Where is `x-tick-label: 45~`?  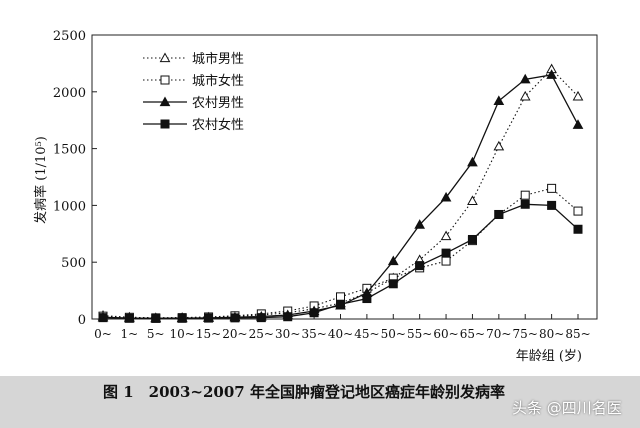 x-tick-label: 45~ is located at coordinates (366, 334).